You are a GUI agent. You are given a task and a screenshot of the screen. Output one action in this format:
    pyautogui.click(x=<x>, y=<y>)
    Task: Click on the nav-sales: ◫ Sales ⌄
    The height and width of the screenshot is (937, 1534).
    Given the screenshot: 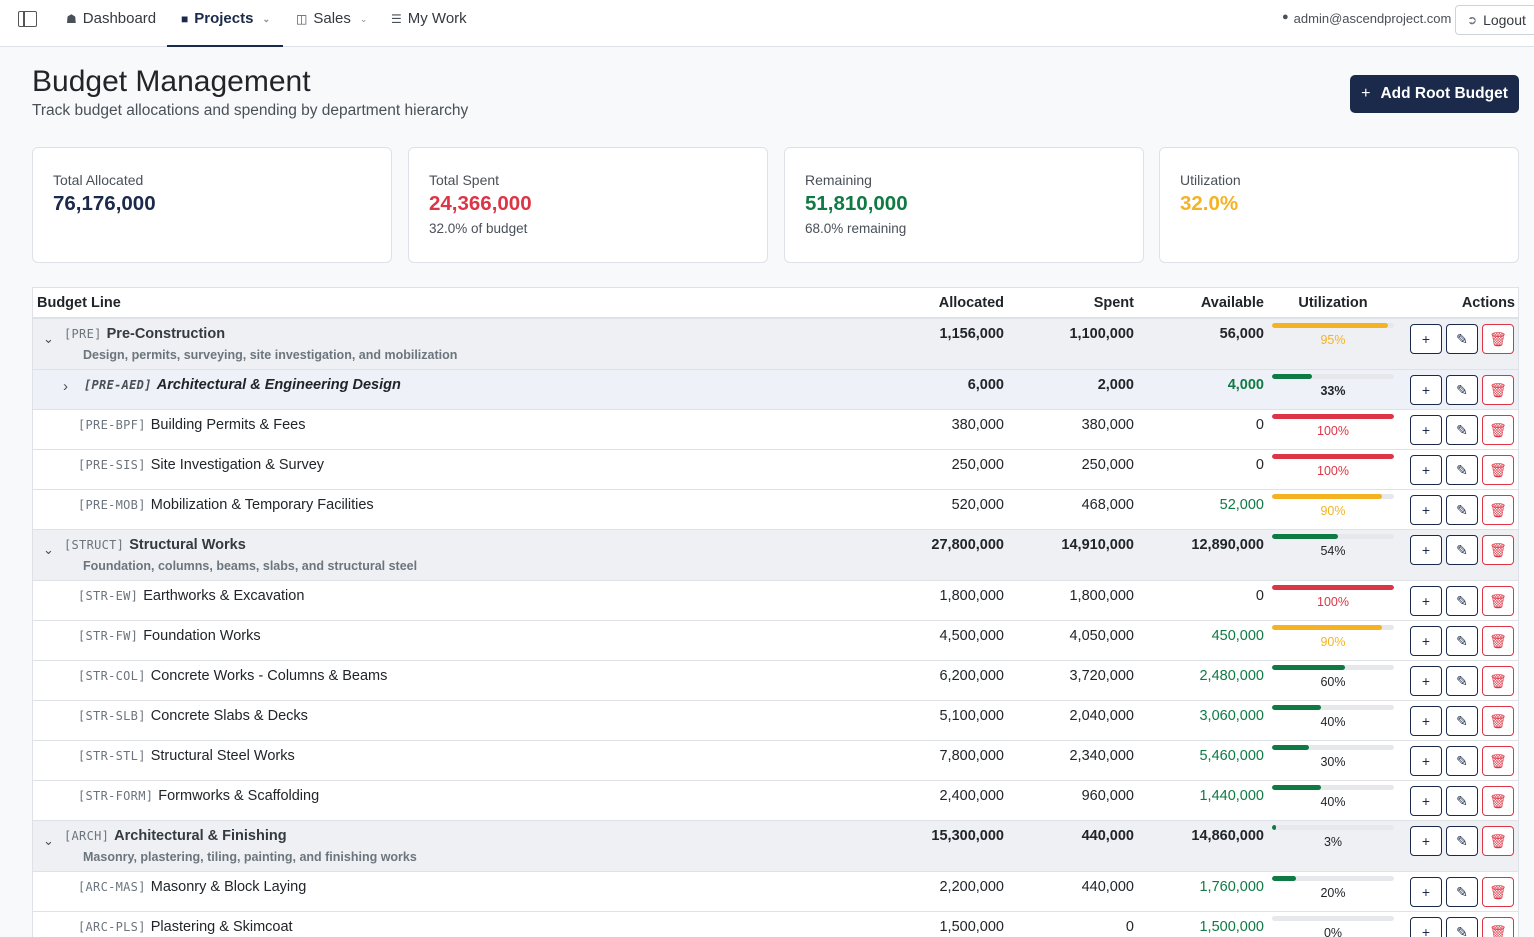 What is the action you would take?
    pyautogui.click(x=331, y=23)
    